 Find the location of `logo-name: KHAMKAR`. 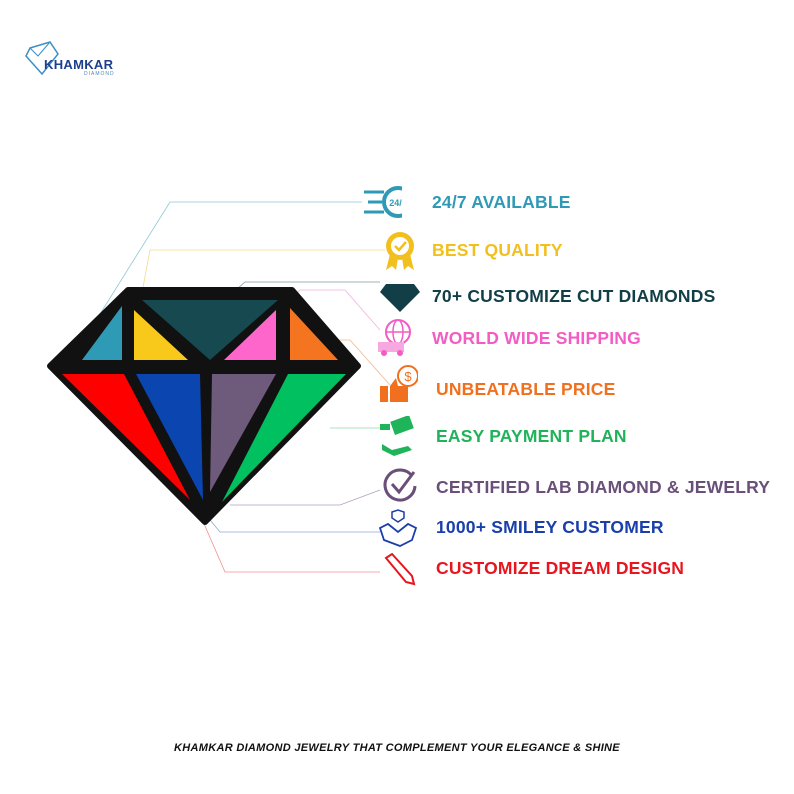

logo-name: KHAMKAR is located at coordinates (79, 64).